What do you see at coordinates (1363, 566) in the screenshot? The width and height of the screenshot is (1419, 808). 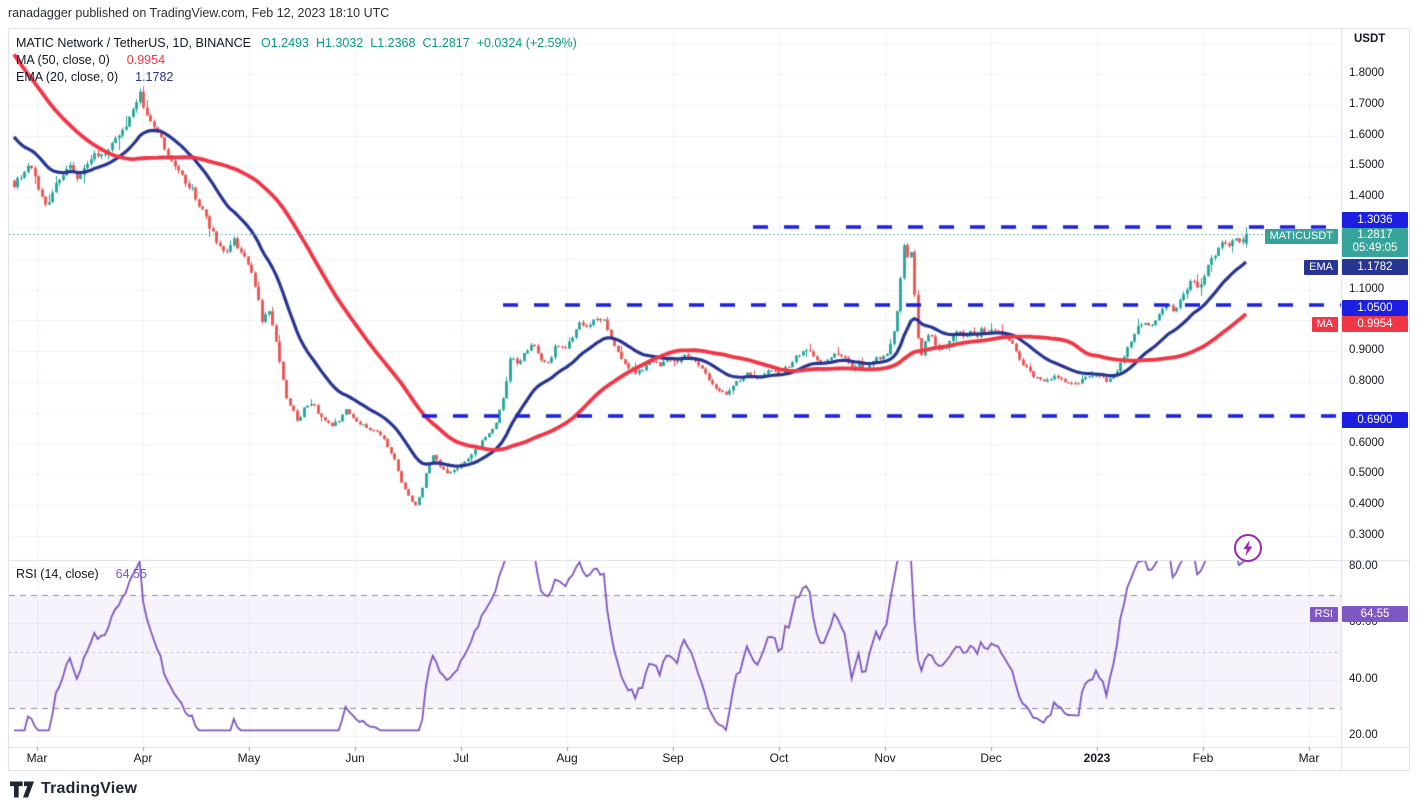 I see `rsi-tick-label: 80.00` at bounding box center [1363, 566].